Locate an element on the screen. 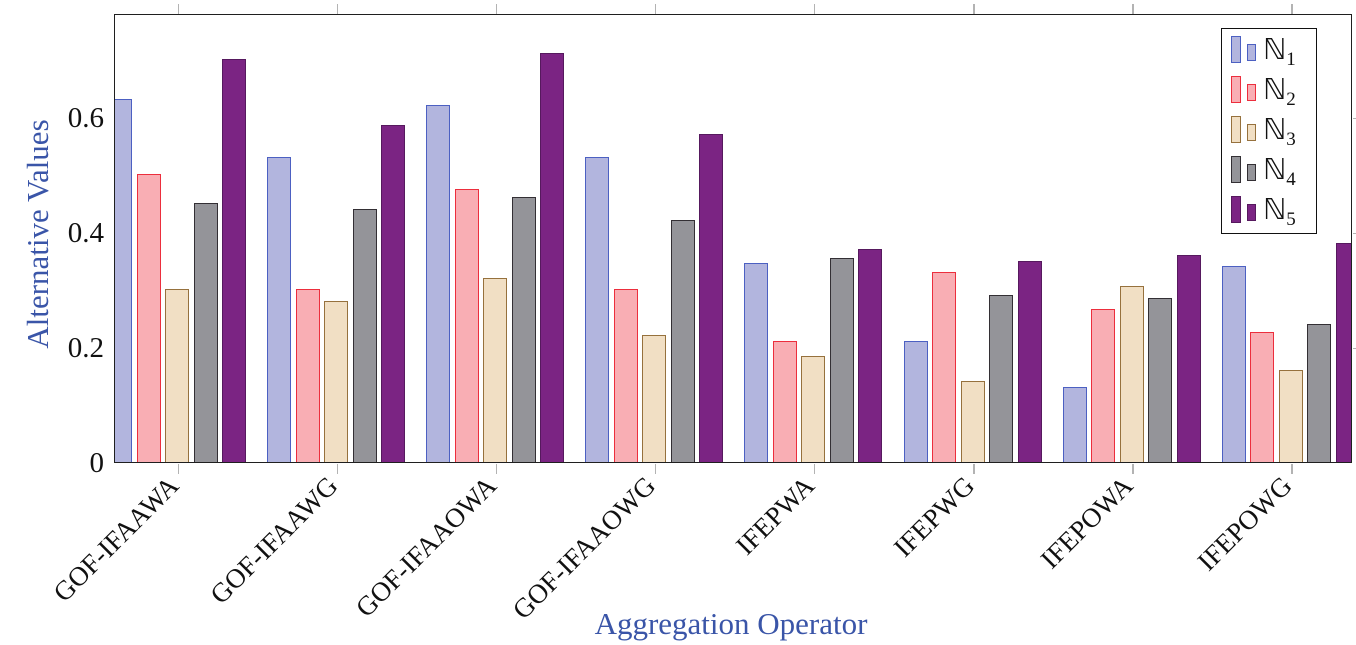  y-axis-label: Alternative Values is located at coordinates (37, 234).